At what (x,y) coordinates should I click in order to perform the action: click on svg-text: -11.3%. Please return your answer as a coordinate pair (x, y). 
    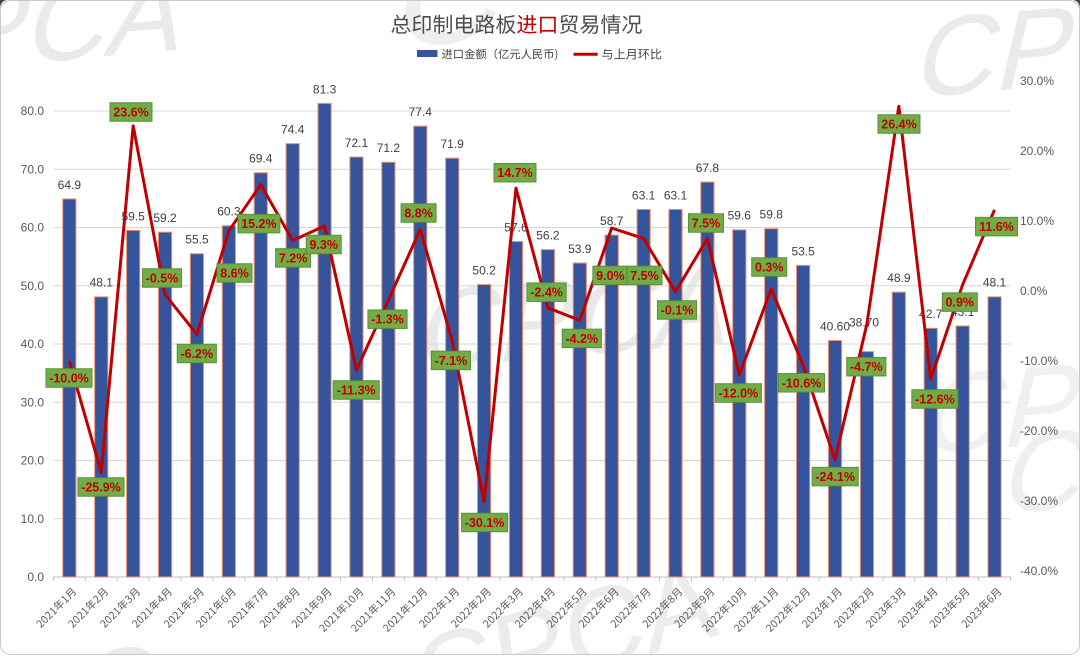
    Looking at the image, I should click on (356, 391).